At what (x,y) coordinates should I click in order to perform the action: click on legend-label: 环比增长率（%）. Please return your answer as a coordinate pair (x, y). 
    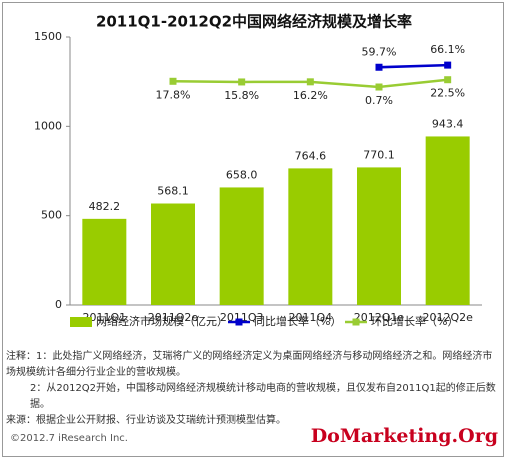
    Looking at the image, I should click on (414, 321).